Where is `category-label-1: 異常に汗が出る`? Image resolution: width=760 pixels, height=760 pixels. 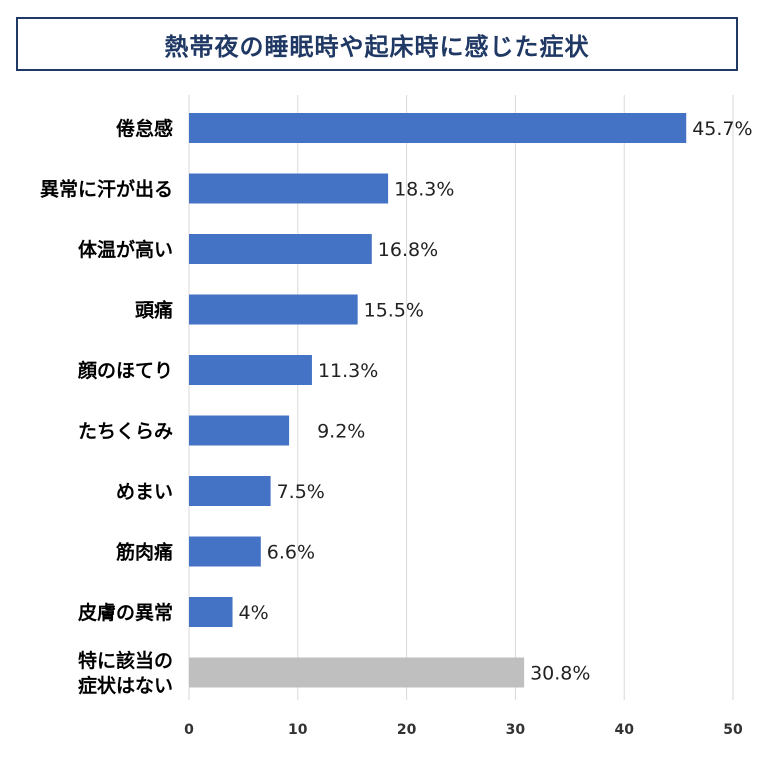
category-label-1: 異常に汗が出る is located at coordinates (106, 189).